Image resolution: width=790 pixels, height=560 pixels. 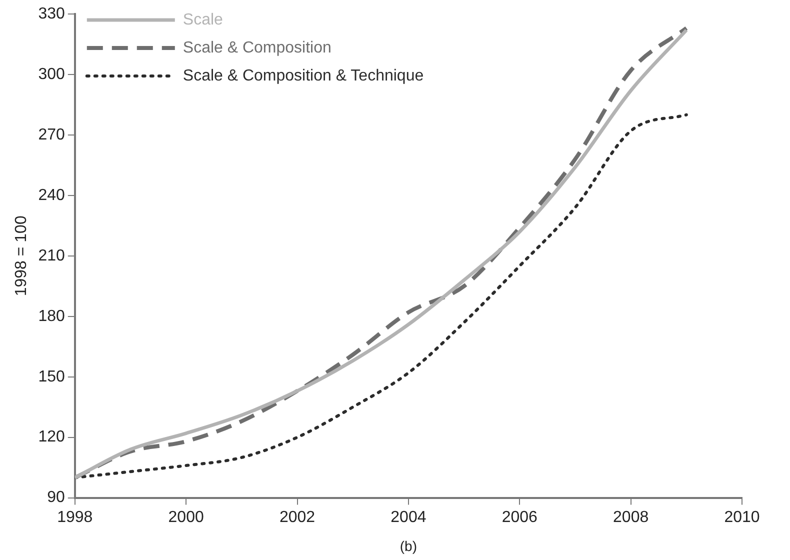 I want to click on y-tick-label: 300, so click(x=51, y=74).